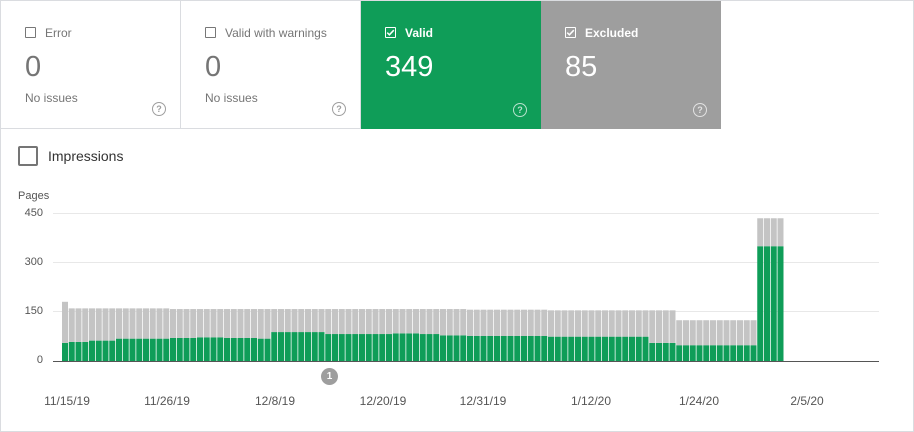  Describe the element at coordinates (390, 32) in the screenshot. I see `valid-checkbox` at that location.